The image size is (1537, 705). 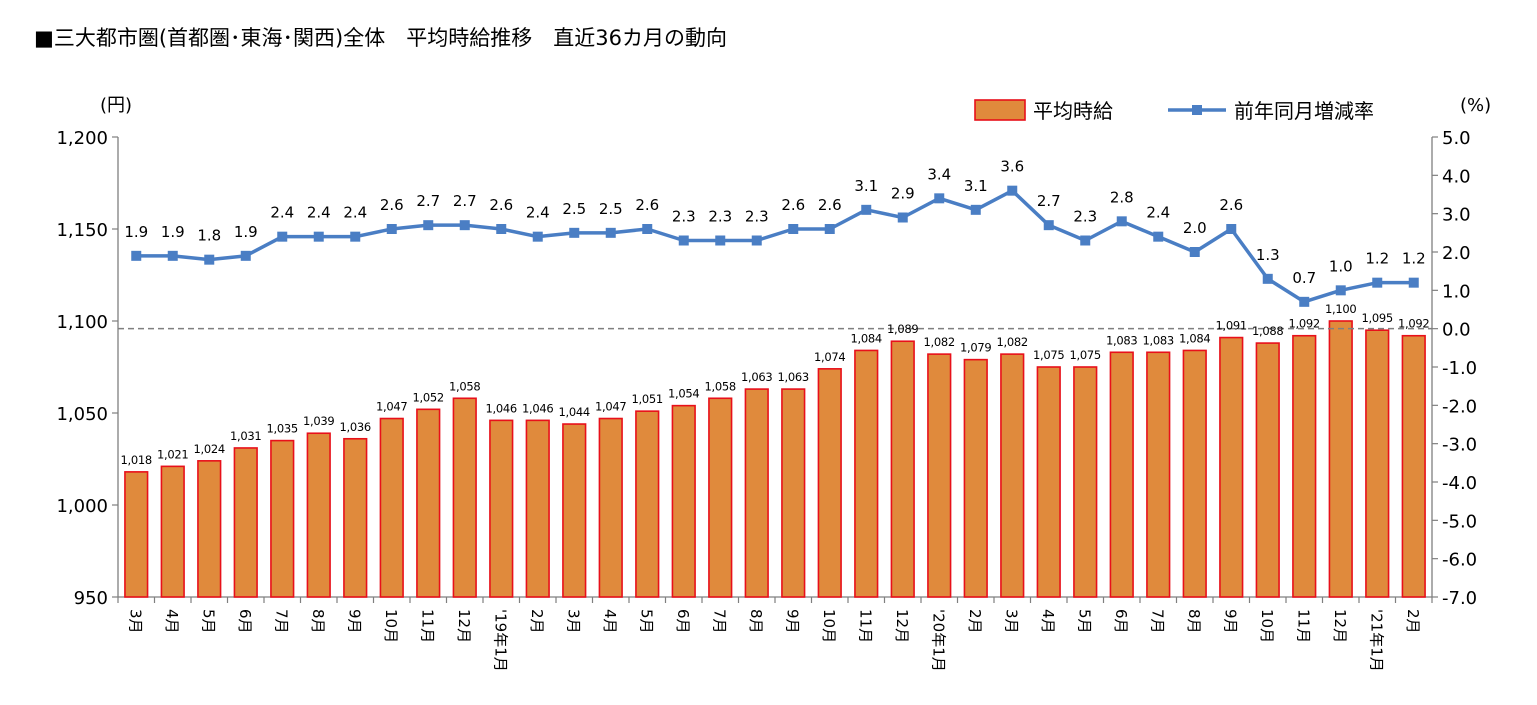 What do you see at coordinates (903, 194) in the screenshot?
I see `line-value-label: 2.9` at bounding box center [903, 194].